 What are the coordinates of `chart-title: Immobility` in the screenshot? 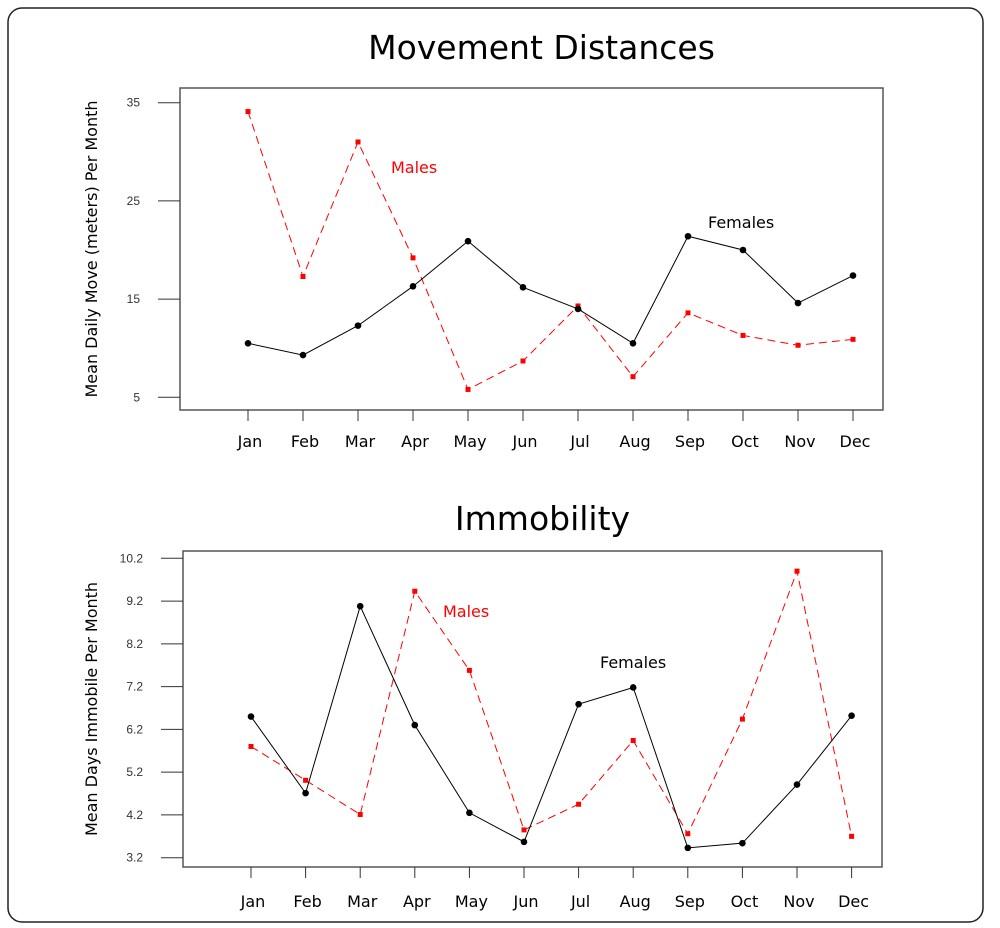 It's located at (542, 518).